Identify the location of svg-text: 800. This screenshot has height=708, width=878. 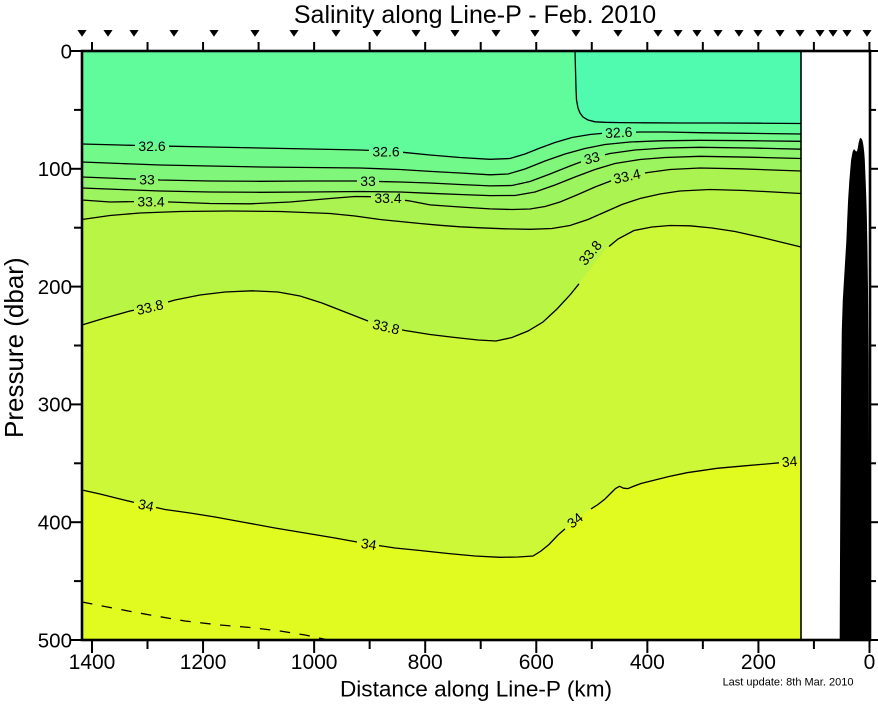
(425, 662).